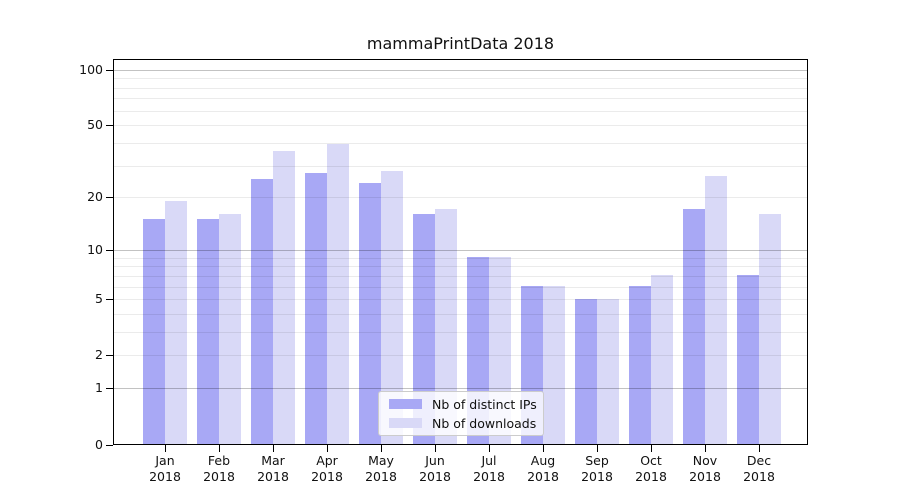 This screenshot has height=500, width=900. Describe the element at coordinates (219, 469) in the screenshot. I see `x-tick-label: Feb 2018` at that location.